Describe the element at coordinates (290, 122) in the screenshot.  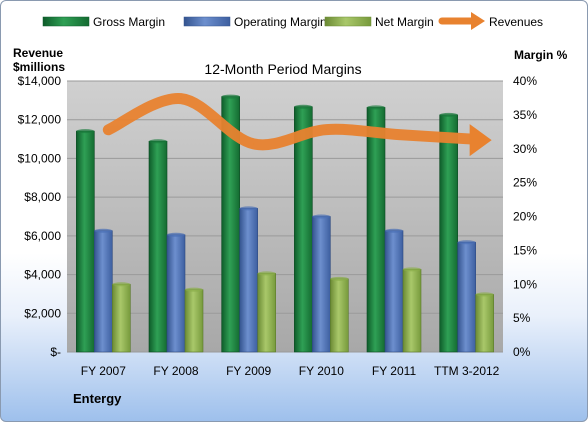
I see `revenues-line-path` at that location.